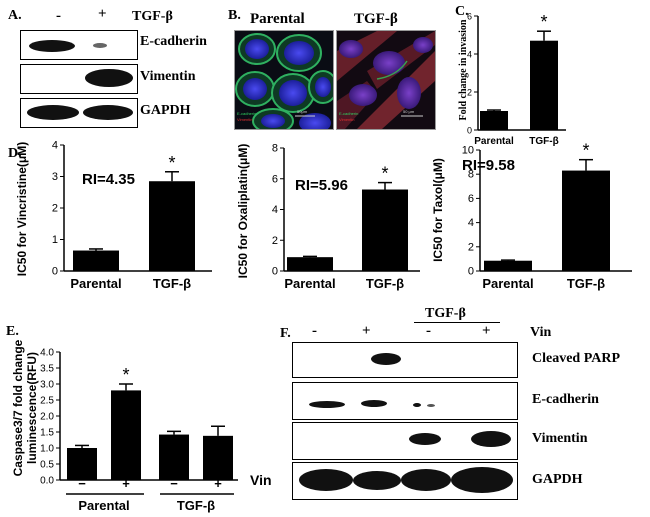 This screenshot has width=650, height=517. I want to click on image-label-tgfb: TGF-β, so click(376, 19).